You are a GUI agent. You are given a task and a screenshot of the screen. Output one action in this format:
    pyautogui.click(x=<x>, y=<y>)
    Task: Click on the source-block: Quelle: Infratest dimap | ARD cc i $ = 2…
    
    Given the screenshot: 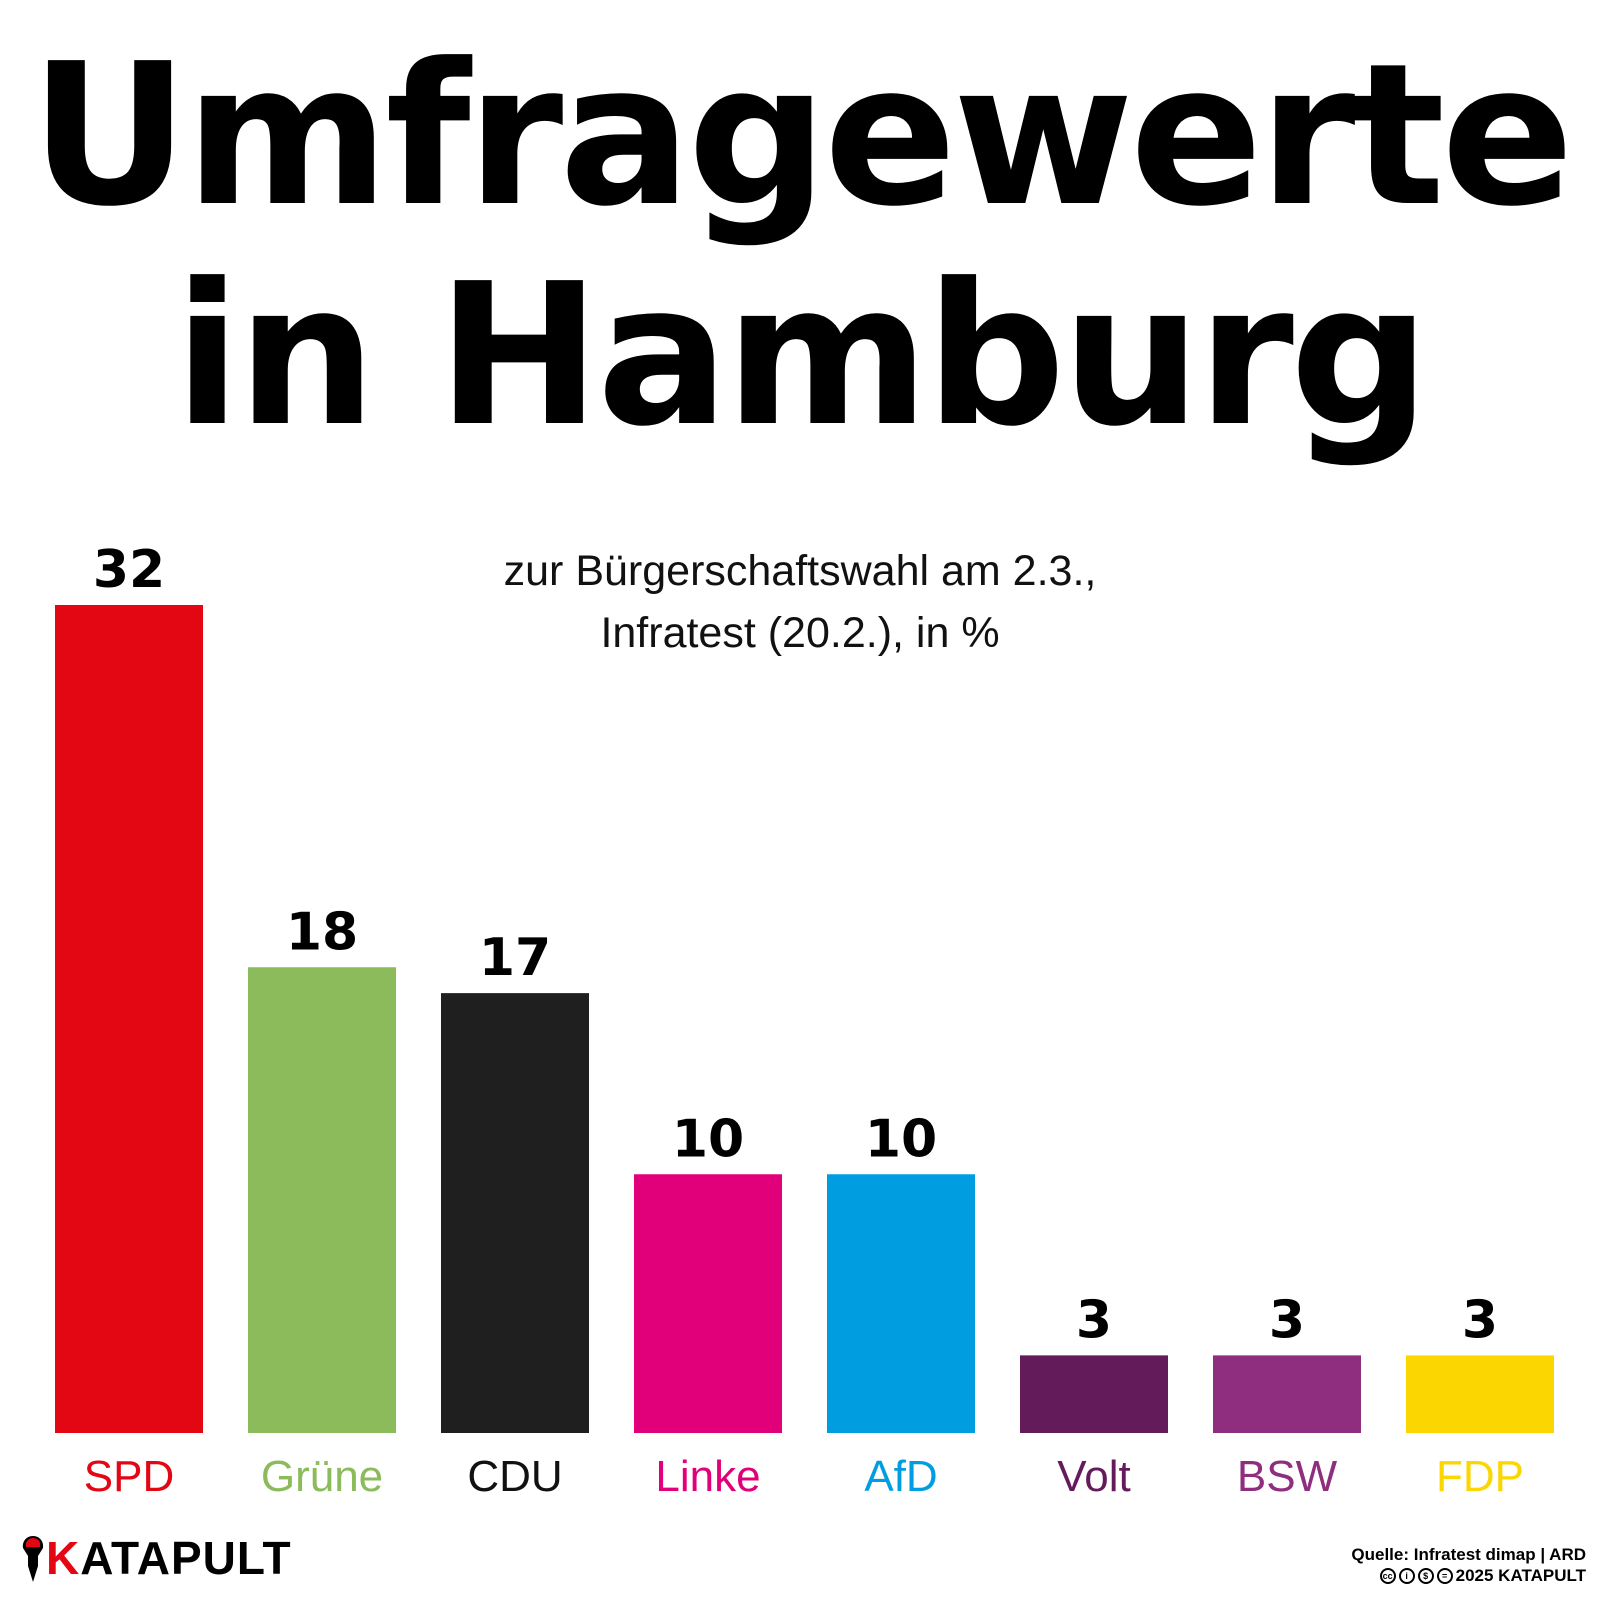 What is the action you would take?
    pyautogui.click(x=1468, y=1565)
    